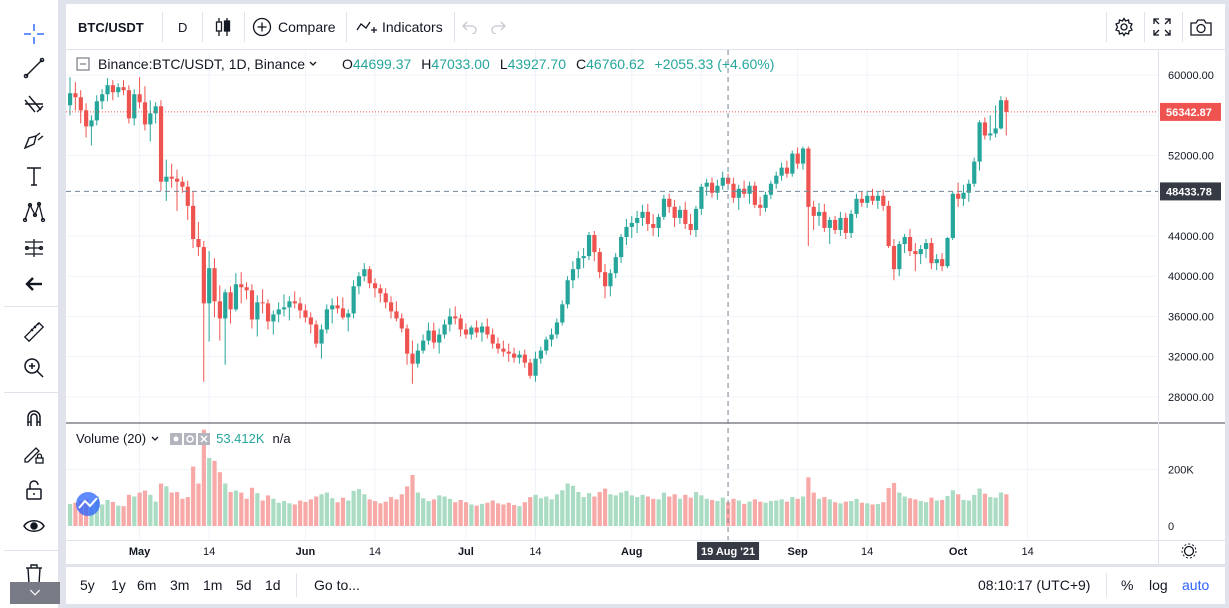  I want to click on text-tool-icon, so click(34, 176).